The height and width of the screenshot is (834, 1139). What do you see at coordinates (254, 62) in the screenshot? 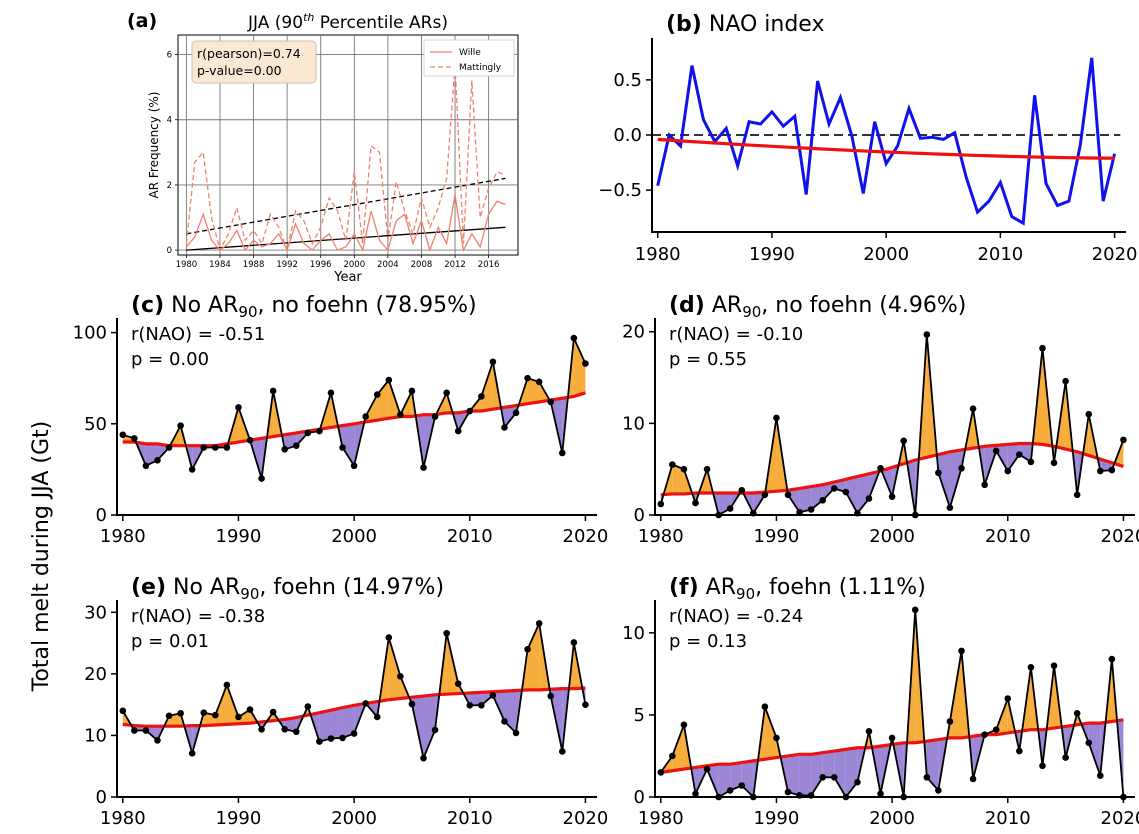
I see `stats-box` at bounding box center [254, 62].